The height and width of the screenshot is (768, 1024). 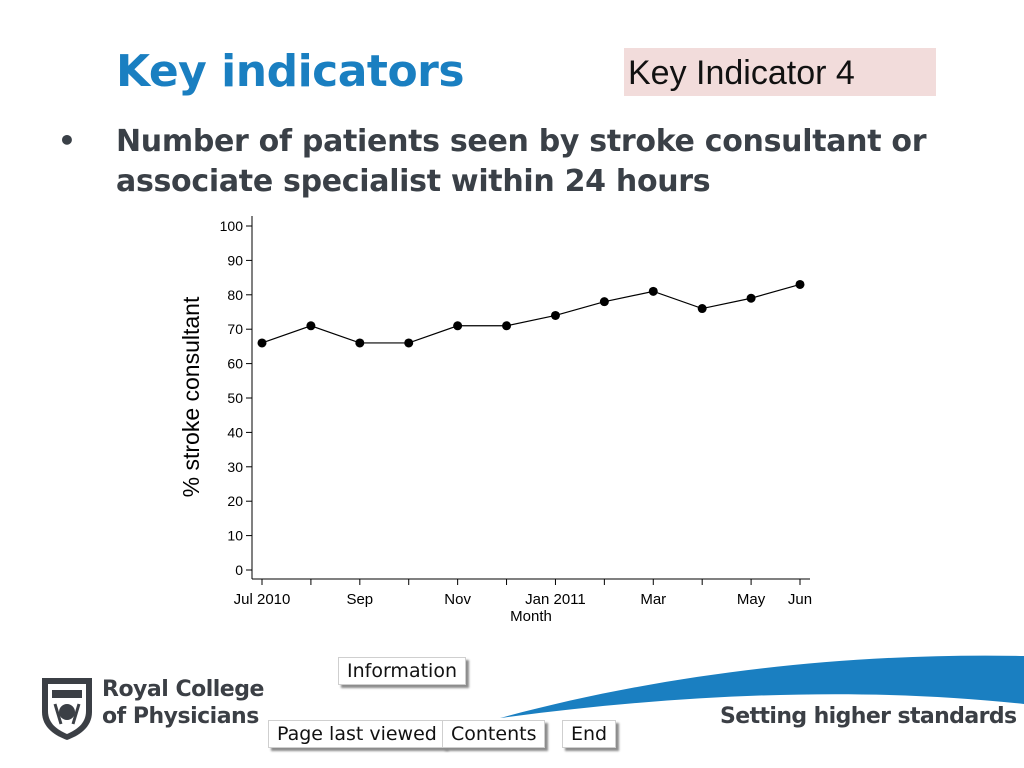 What do you see at coordinates (235, 295) in the screenshot?
I see `y-tick-label: 80` at bounding box center [235, 295].